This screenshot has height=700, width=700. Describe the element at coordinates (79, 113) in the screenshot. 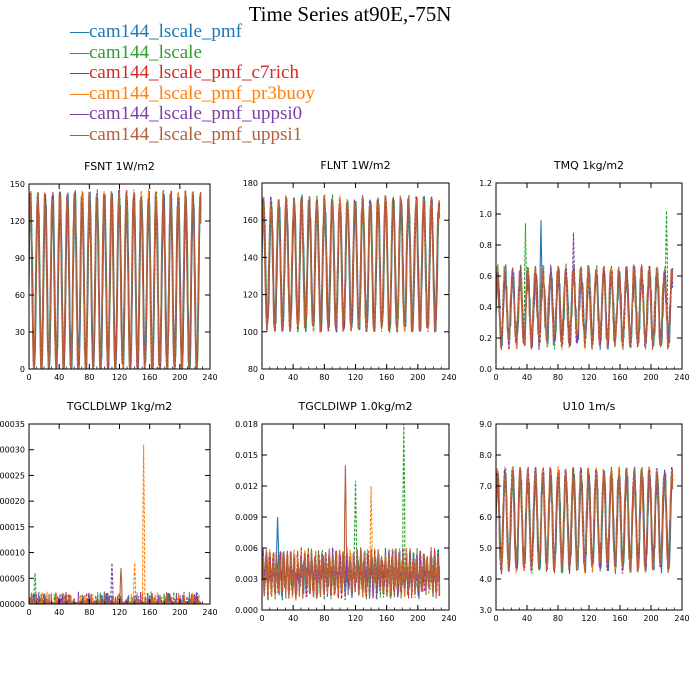

I see `legend-swatch-4: —` at that location.